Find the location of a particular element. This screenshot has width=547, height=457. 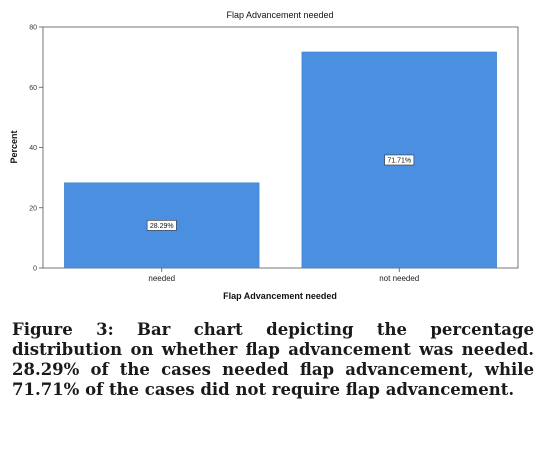

y-tick-label: 0 is located at coordinates (35, 269).